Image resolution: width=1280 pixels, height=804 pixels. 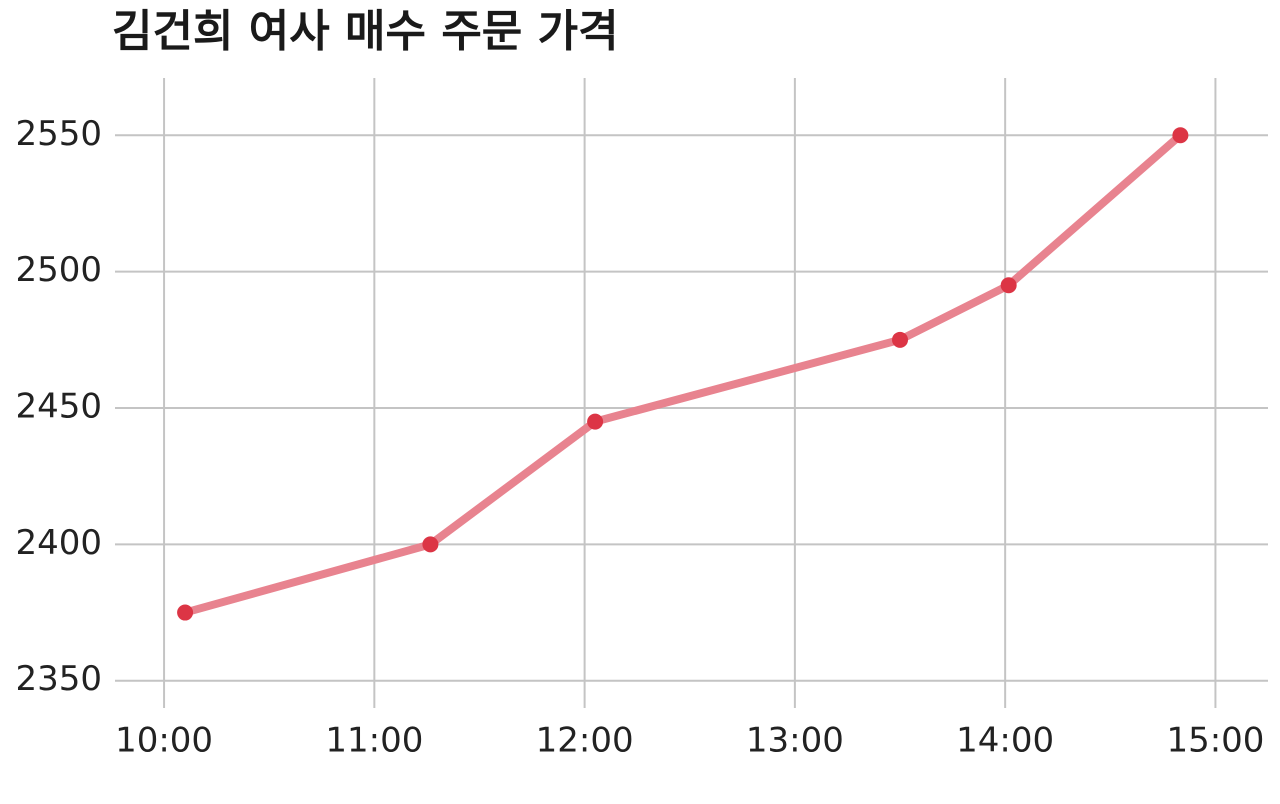 I want to click on x-tick-label: 13:00, so click(x=795, y=741).